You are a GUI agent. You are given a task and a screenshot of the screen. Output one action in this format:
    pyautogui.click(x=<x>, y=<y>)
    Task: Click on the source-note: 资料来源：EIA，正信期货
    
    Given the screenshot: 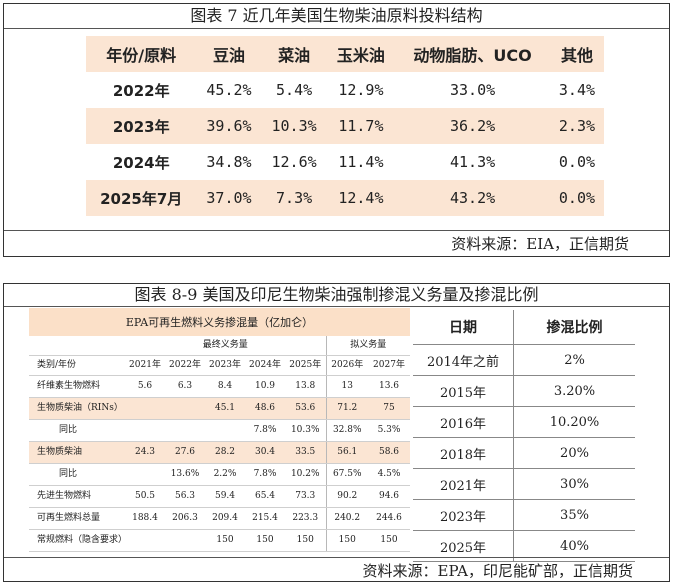 What is the action you would take?
    pyautogui.click(x=540, y=244)
    